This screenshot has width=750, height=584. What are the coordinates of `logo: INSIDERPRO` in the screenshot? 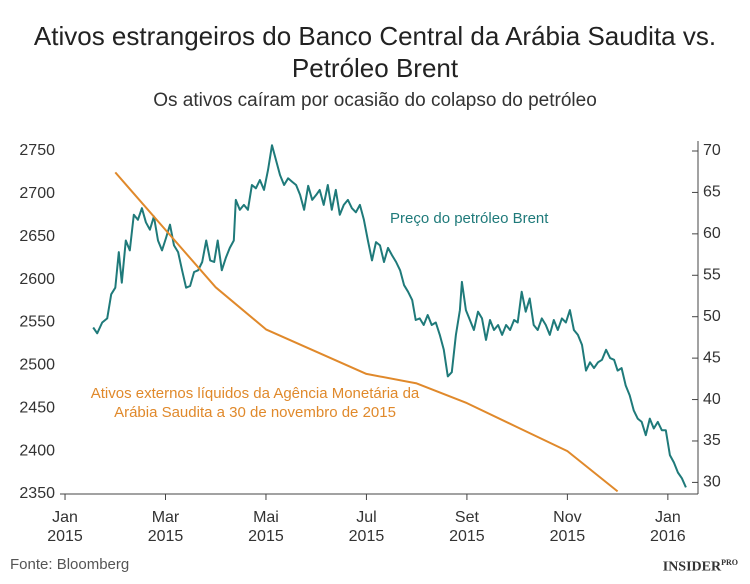 It's located at (700, 567).